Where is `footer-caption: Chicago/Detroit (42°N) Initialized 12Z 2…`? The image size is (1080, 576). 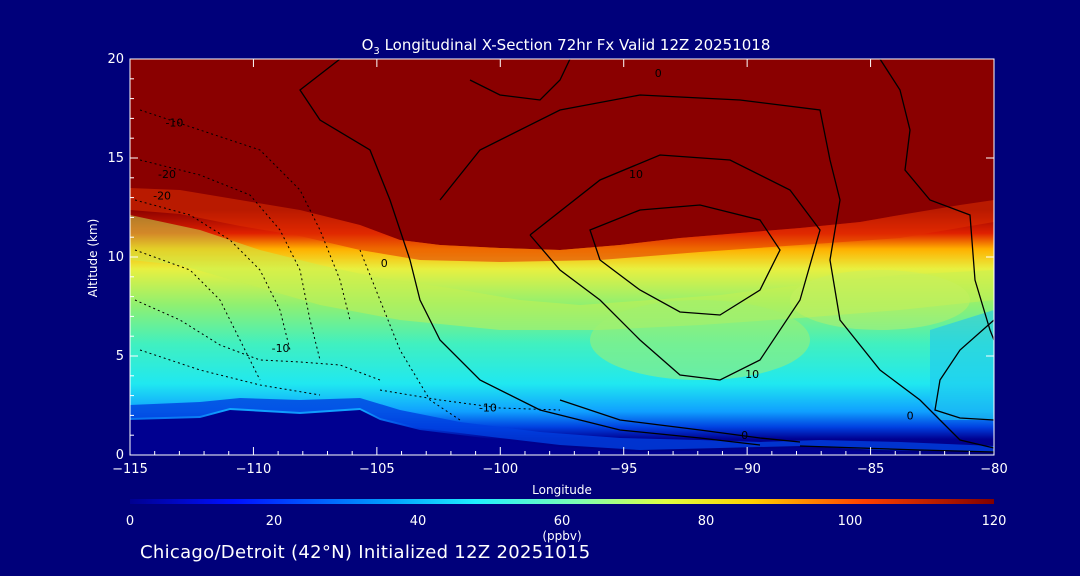
footer-caption: Chicago/Detroit (42°N) Initialized 12Z 2… is located at coordinates (365, 552).